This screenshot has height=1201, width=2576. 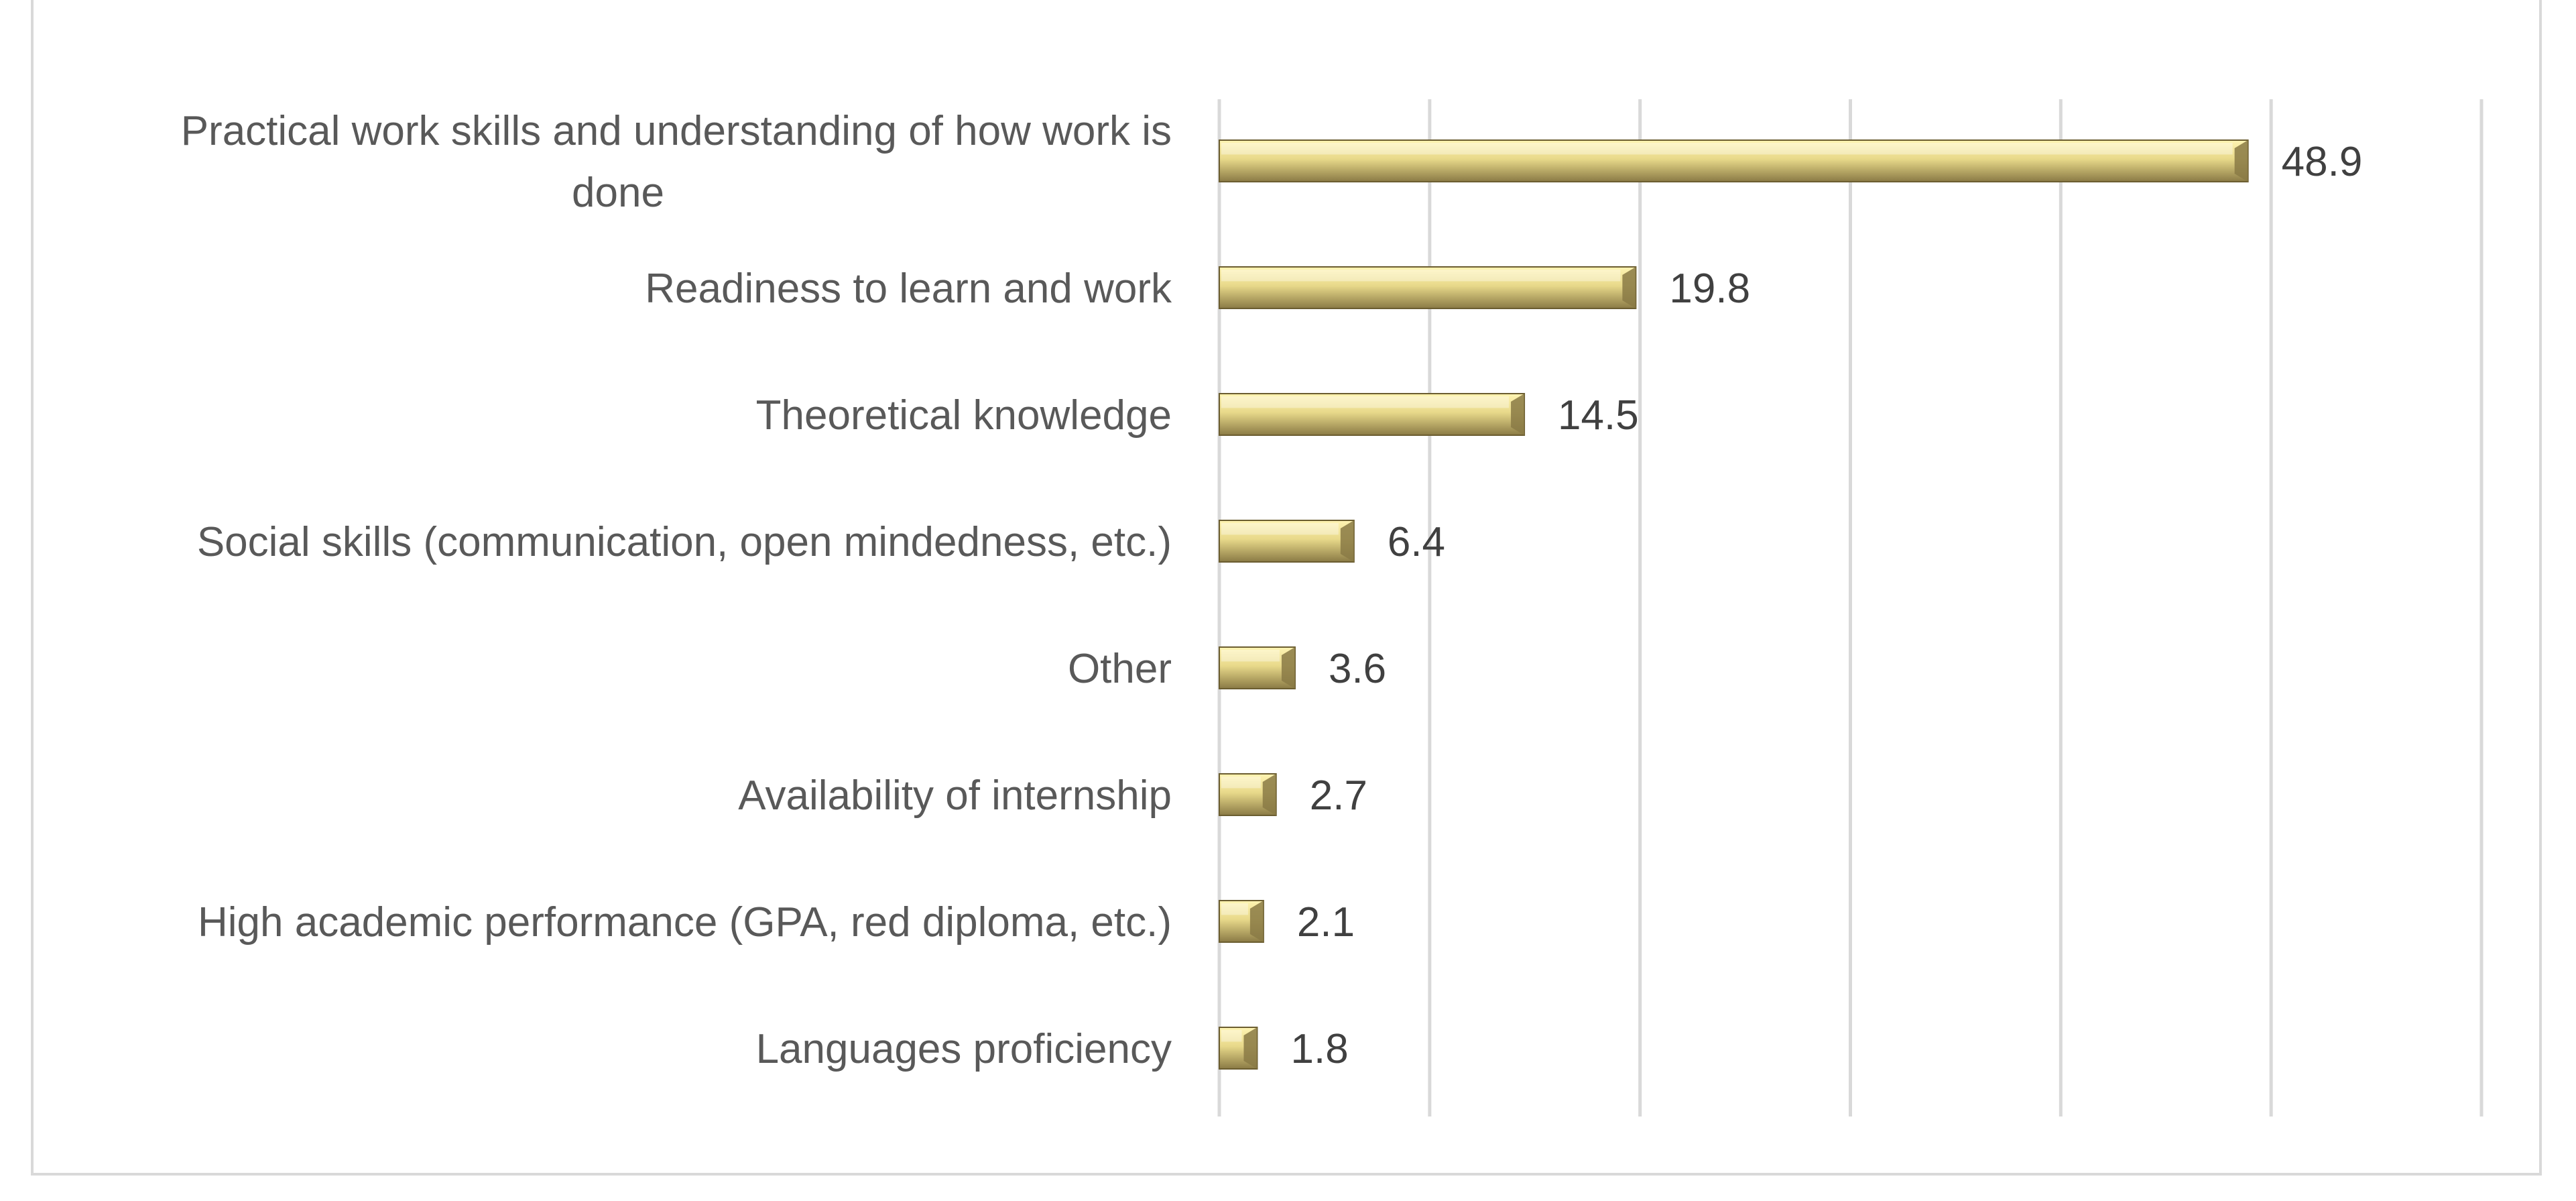 I want to click on category-label: done, so click(x=618, y=193).